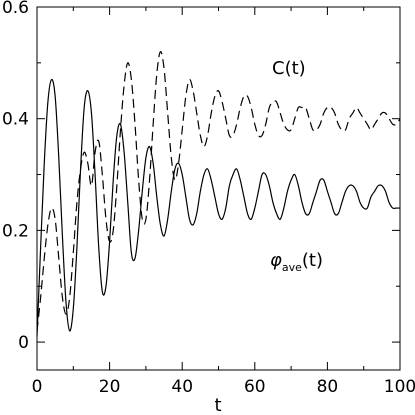 The image size is (415, 415). Describe the element at coordinates (312, 260) in the screenshot. I see `phi-suffix: (t)` at that location.